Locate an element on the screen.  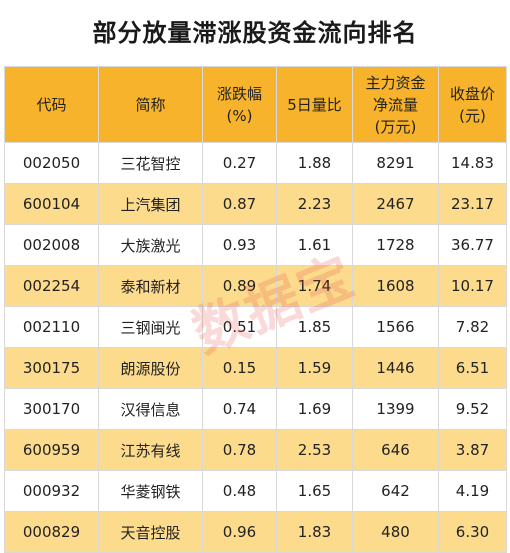
cell-name: 三钢闽光 is located at coordinates (150, 327).